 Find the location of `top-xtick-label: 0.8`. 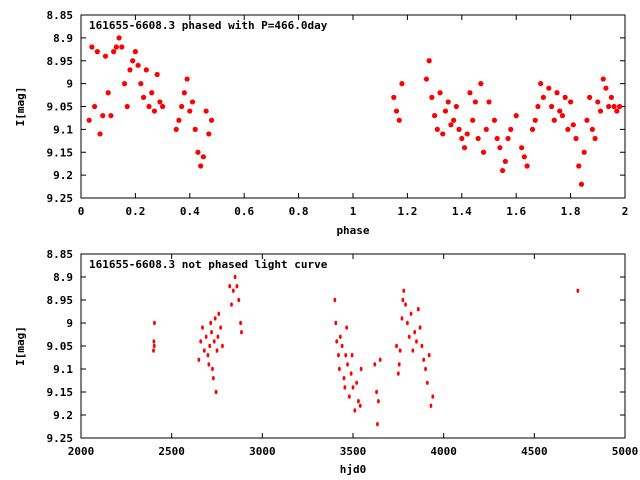

top-xtick-label: 0.8 is located at coordinates (299, 211).